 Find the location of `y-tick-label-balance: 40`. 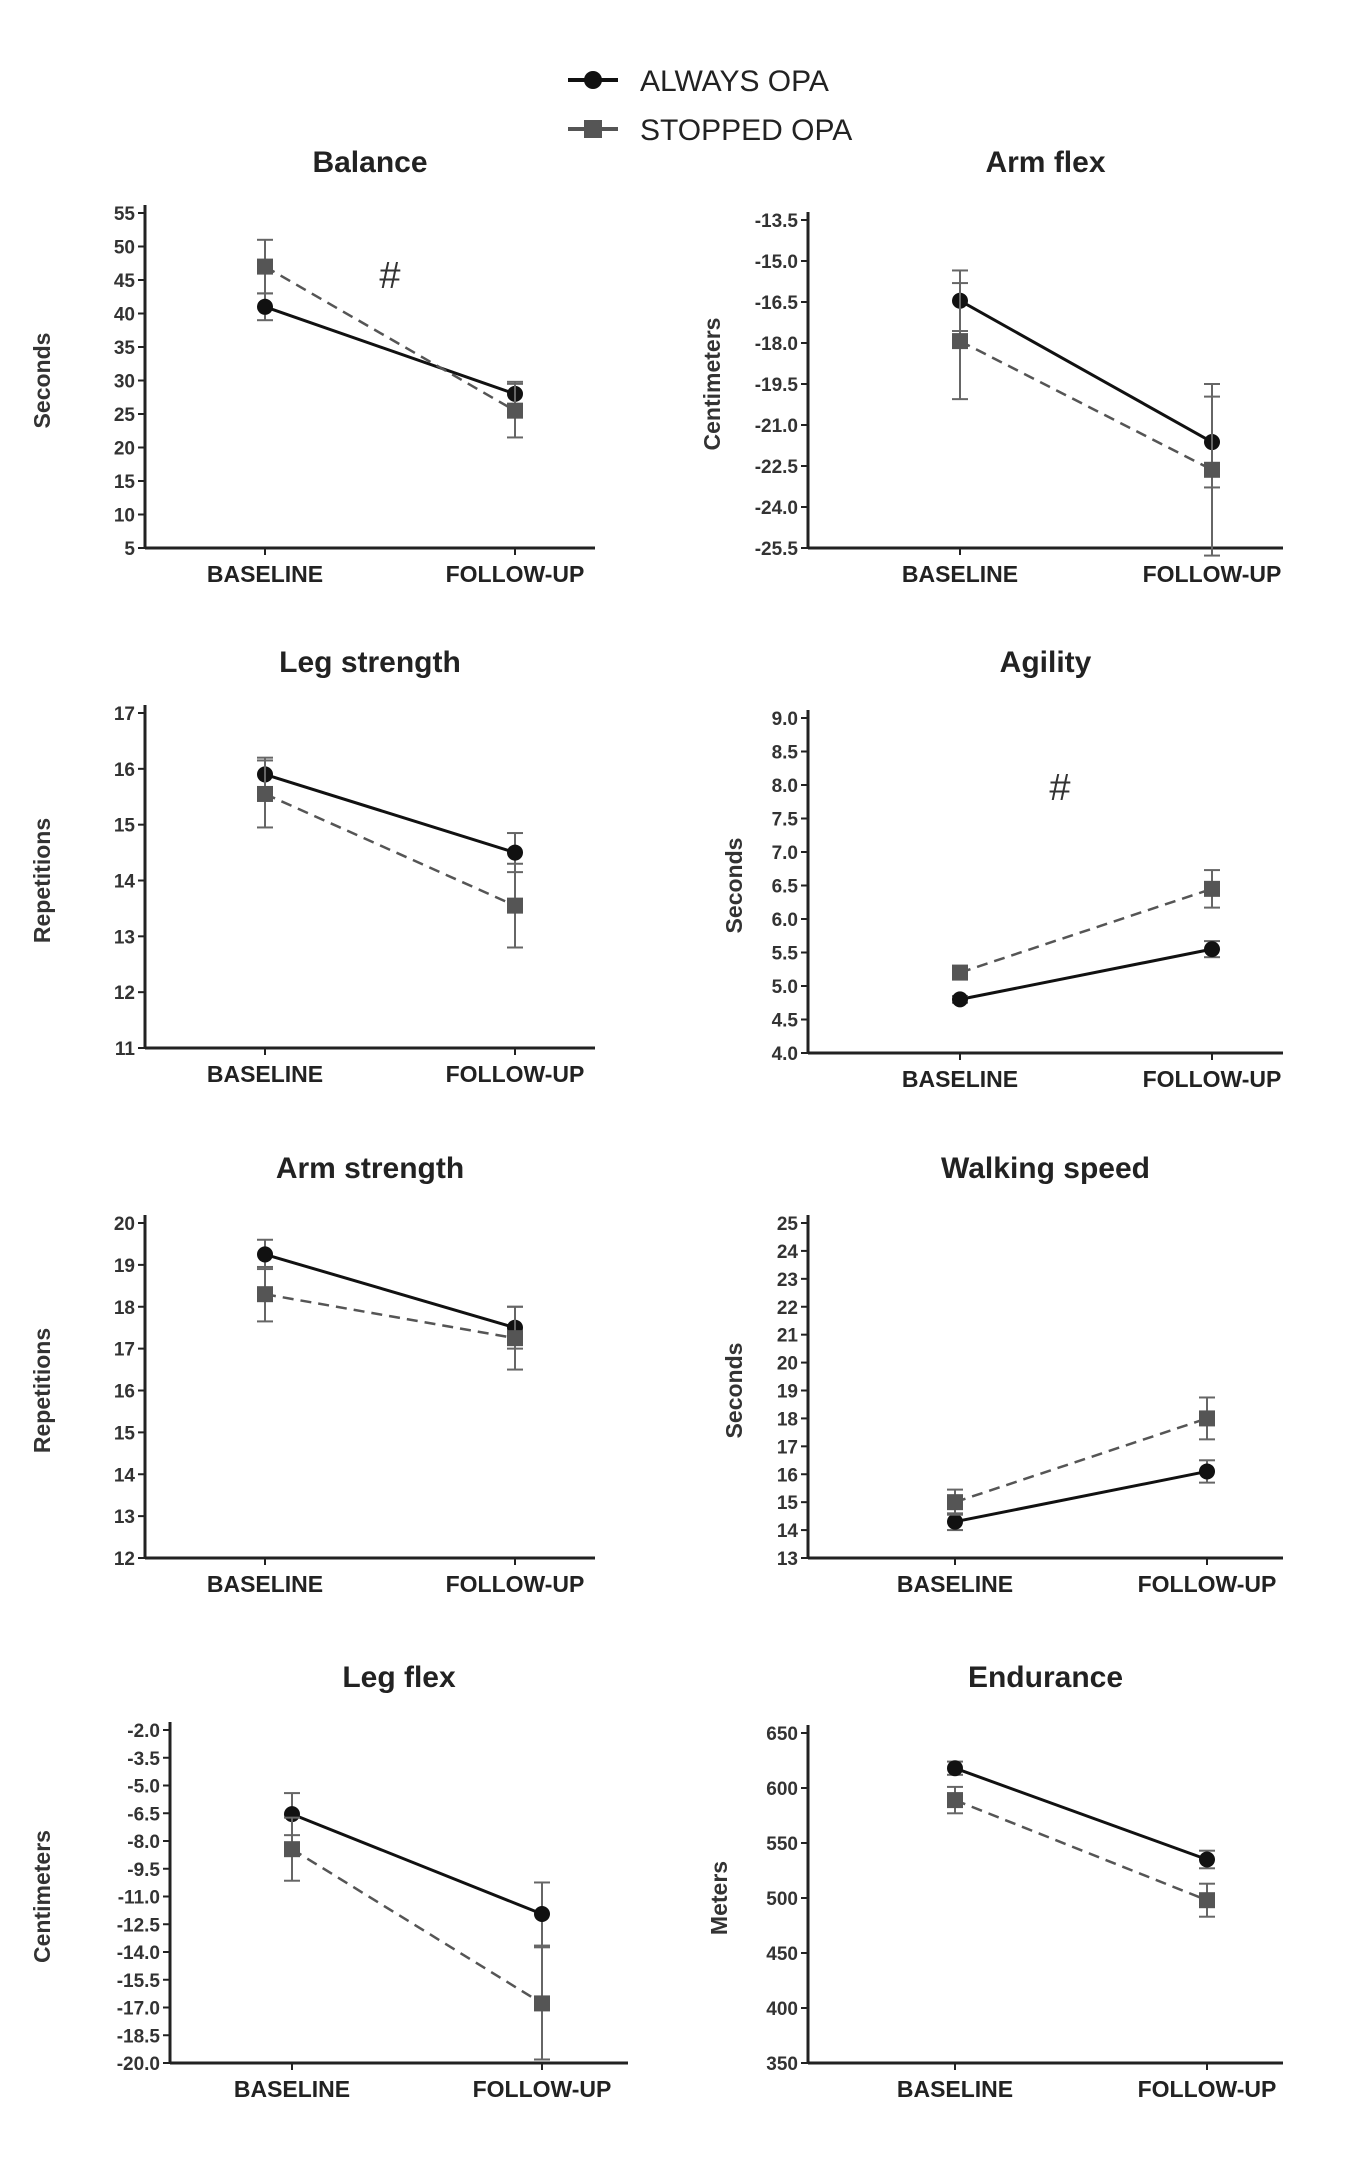

y-tick-label-balance: 40 is located at coordinates (124, 315).